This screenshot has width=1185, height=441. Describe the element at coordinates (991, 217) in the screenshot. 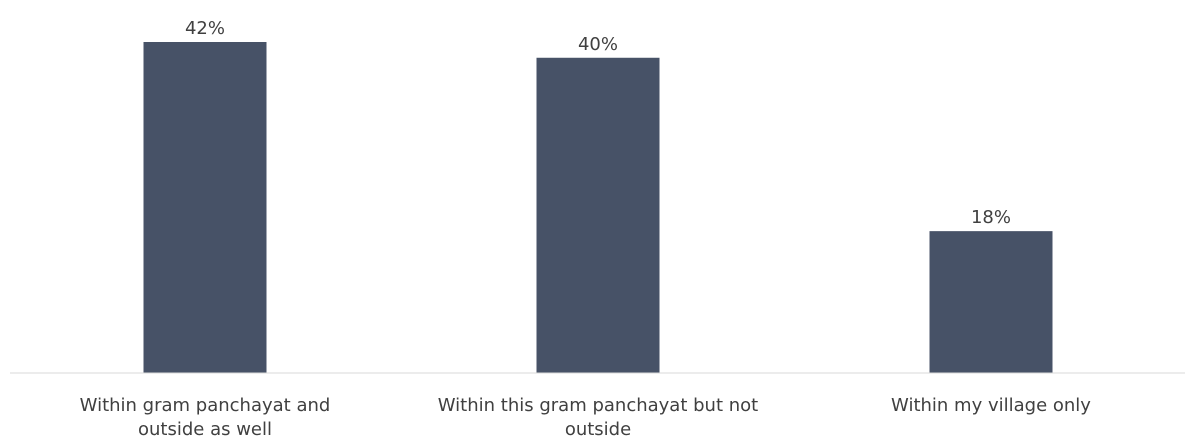

I see `value-label-3: 18%` at that location.